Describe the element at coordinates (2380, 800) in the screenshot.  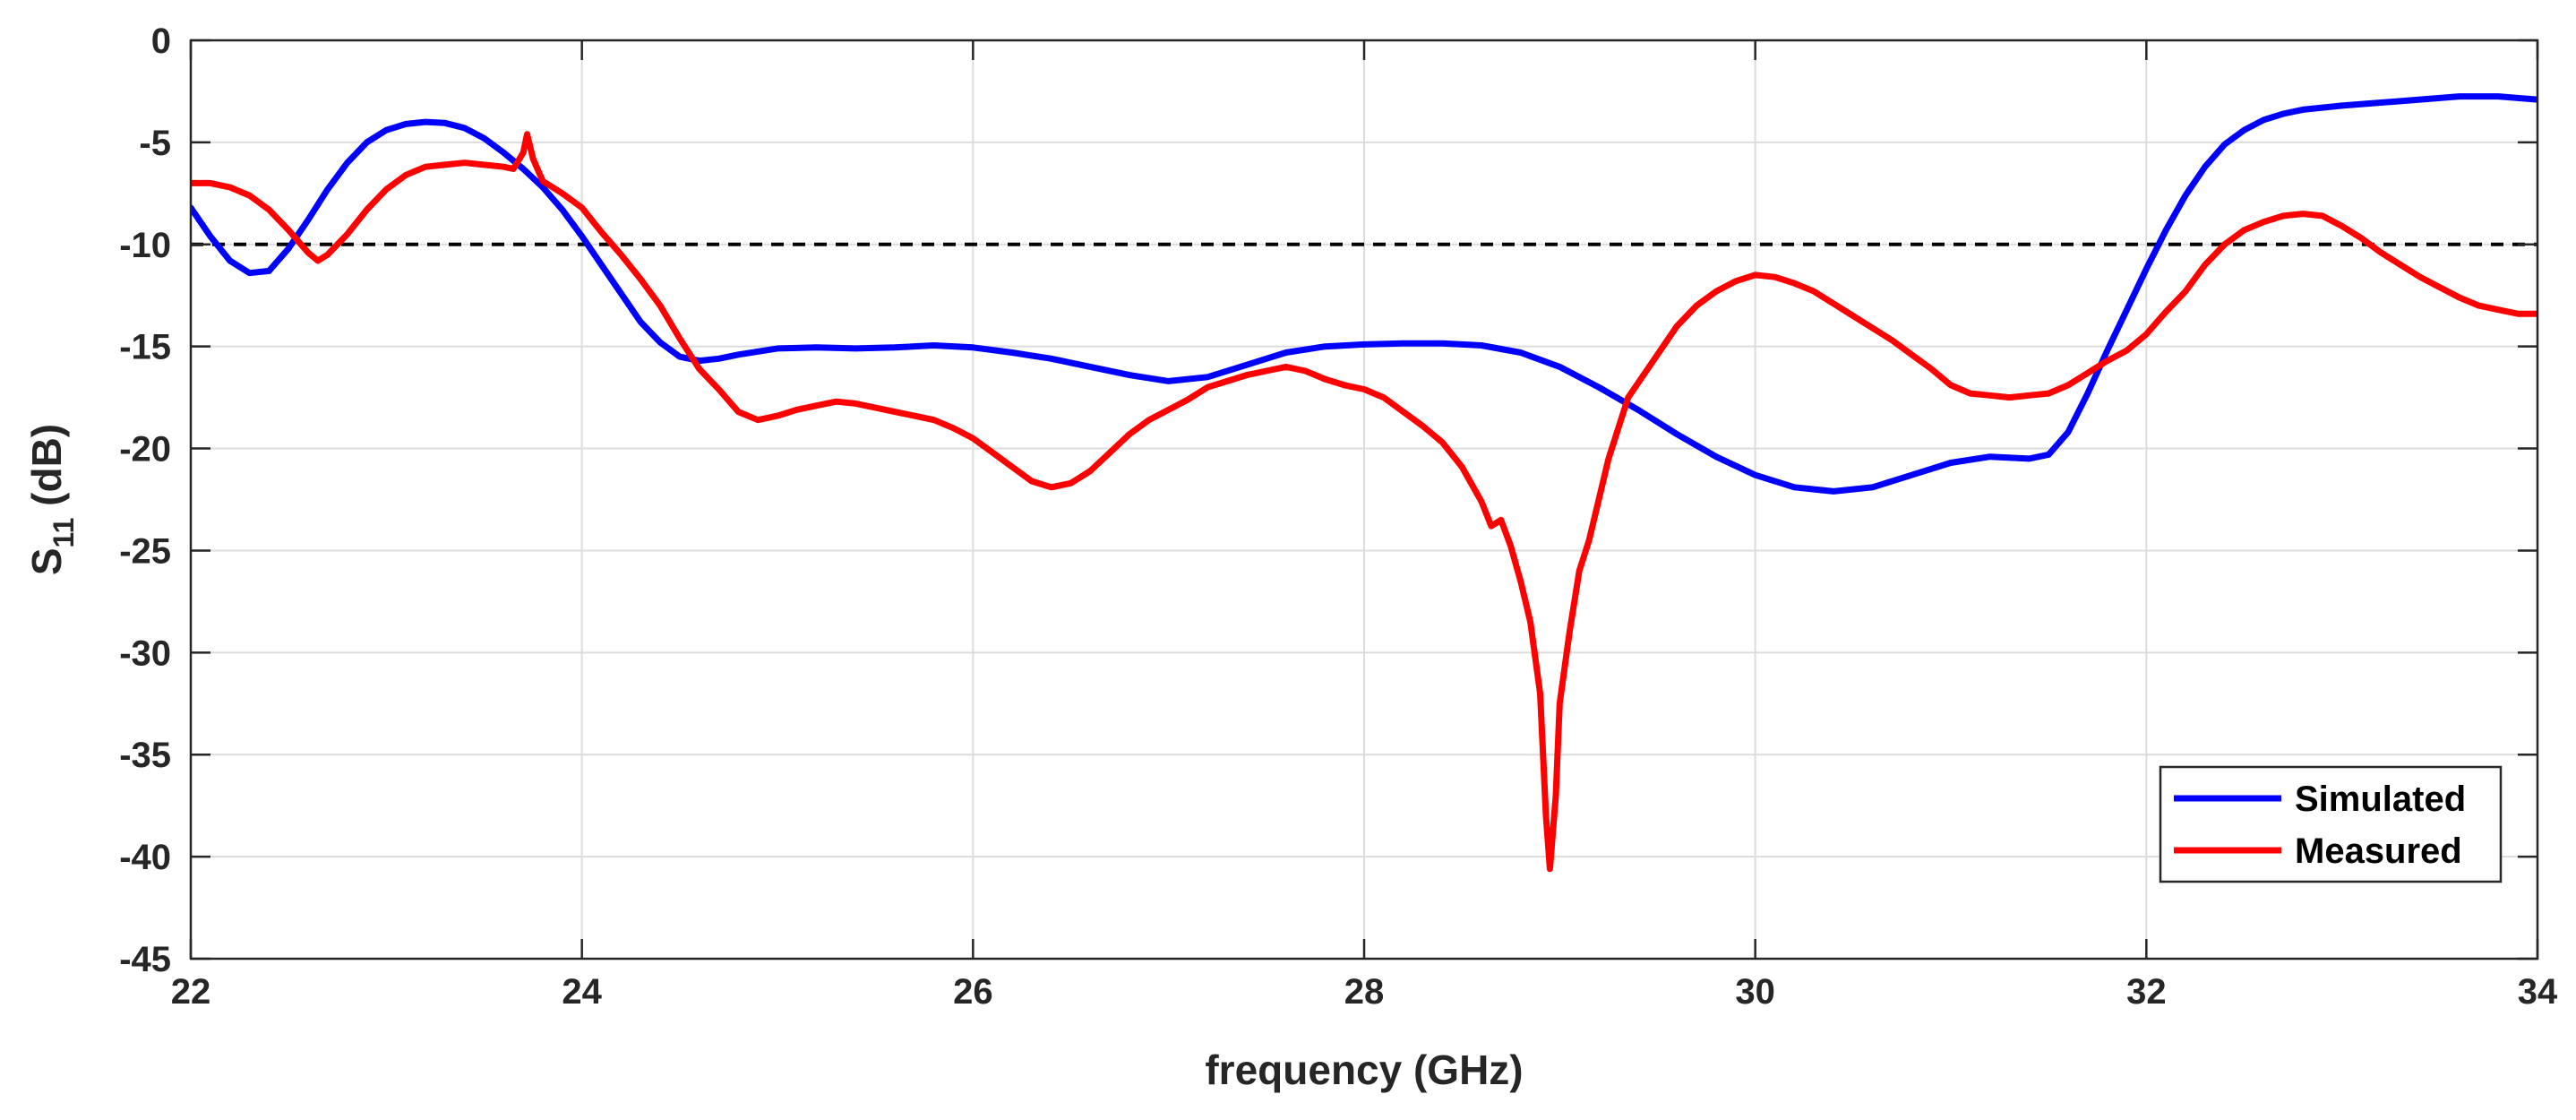
I see `legend-label-simulated: Simulated` at that location.